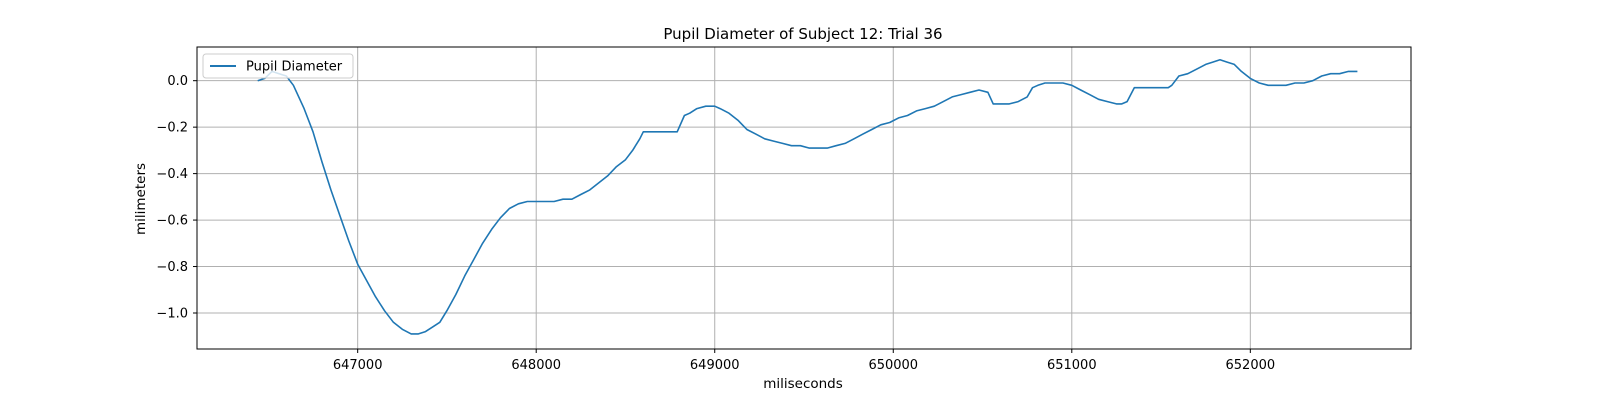 This screenshot has width=1600, height=400. What do you see at coordinates (172, 174) in the screenshot?
I see `y-tick-label: −0.4` at bounding box center [172, 174].